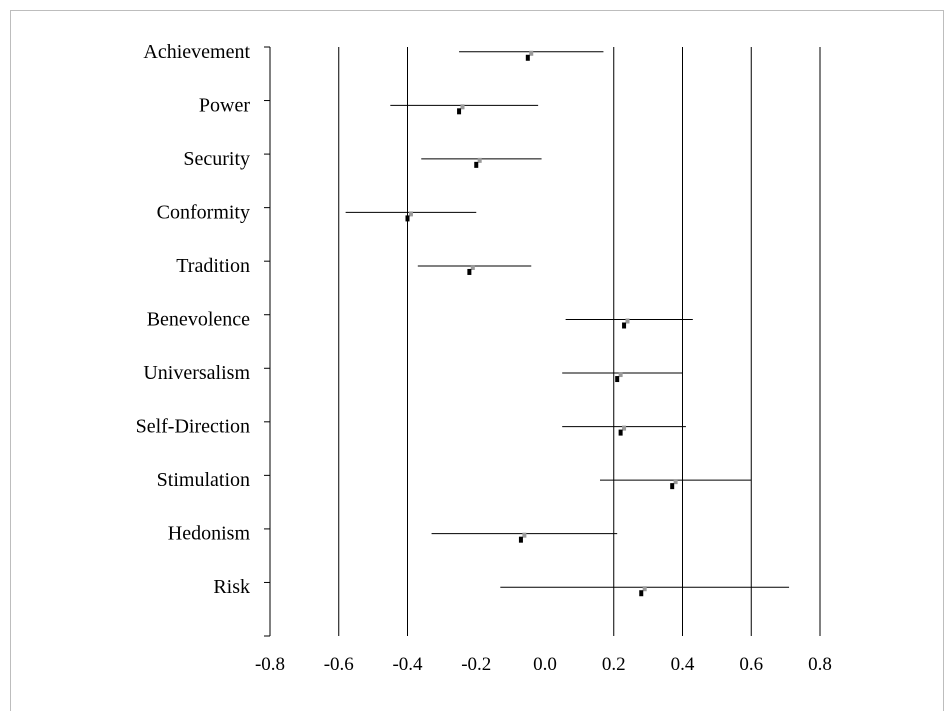  Describe the element at coordinates (270, 664) in the screenshot. I see `x-tick-label: -0.8` at that location.